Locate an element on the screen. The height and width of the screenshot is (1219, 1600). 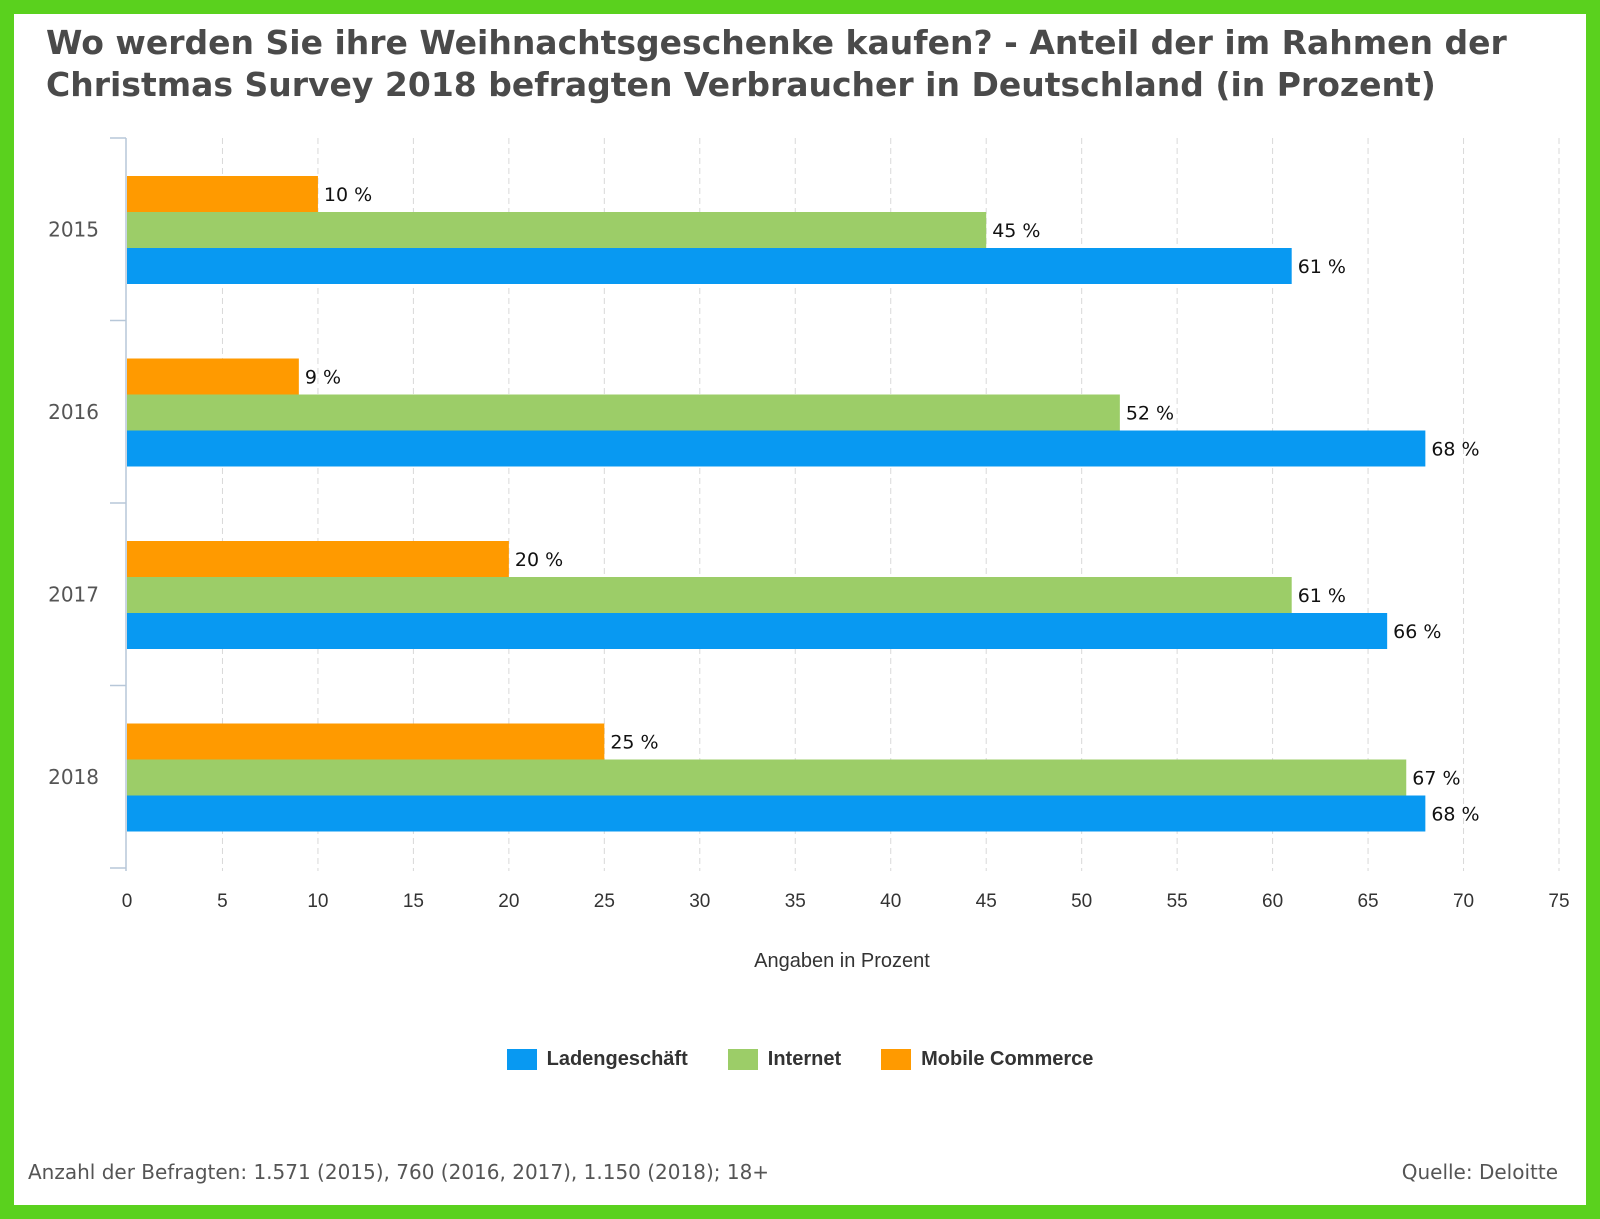
source-credit: Quelle: Deloitte is located at coordinates (1479, 1172).